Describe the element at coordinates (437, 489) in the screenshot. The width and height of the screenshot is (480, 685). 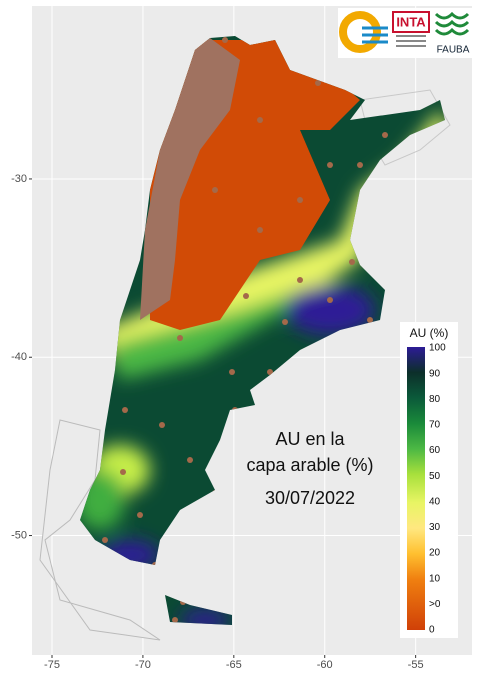
I see `legend-labels: 100 90 80 70 60 50 40 30 20 10 >0 0` at that location.